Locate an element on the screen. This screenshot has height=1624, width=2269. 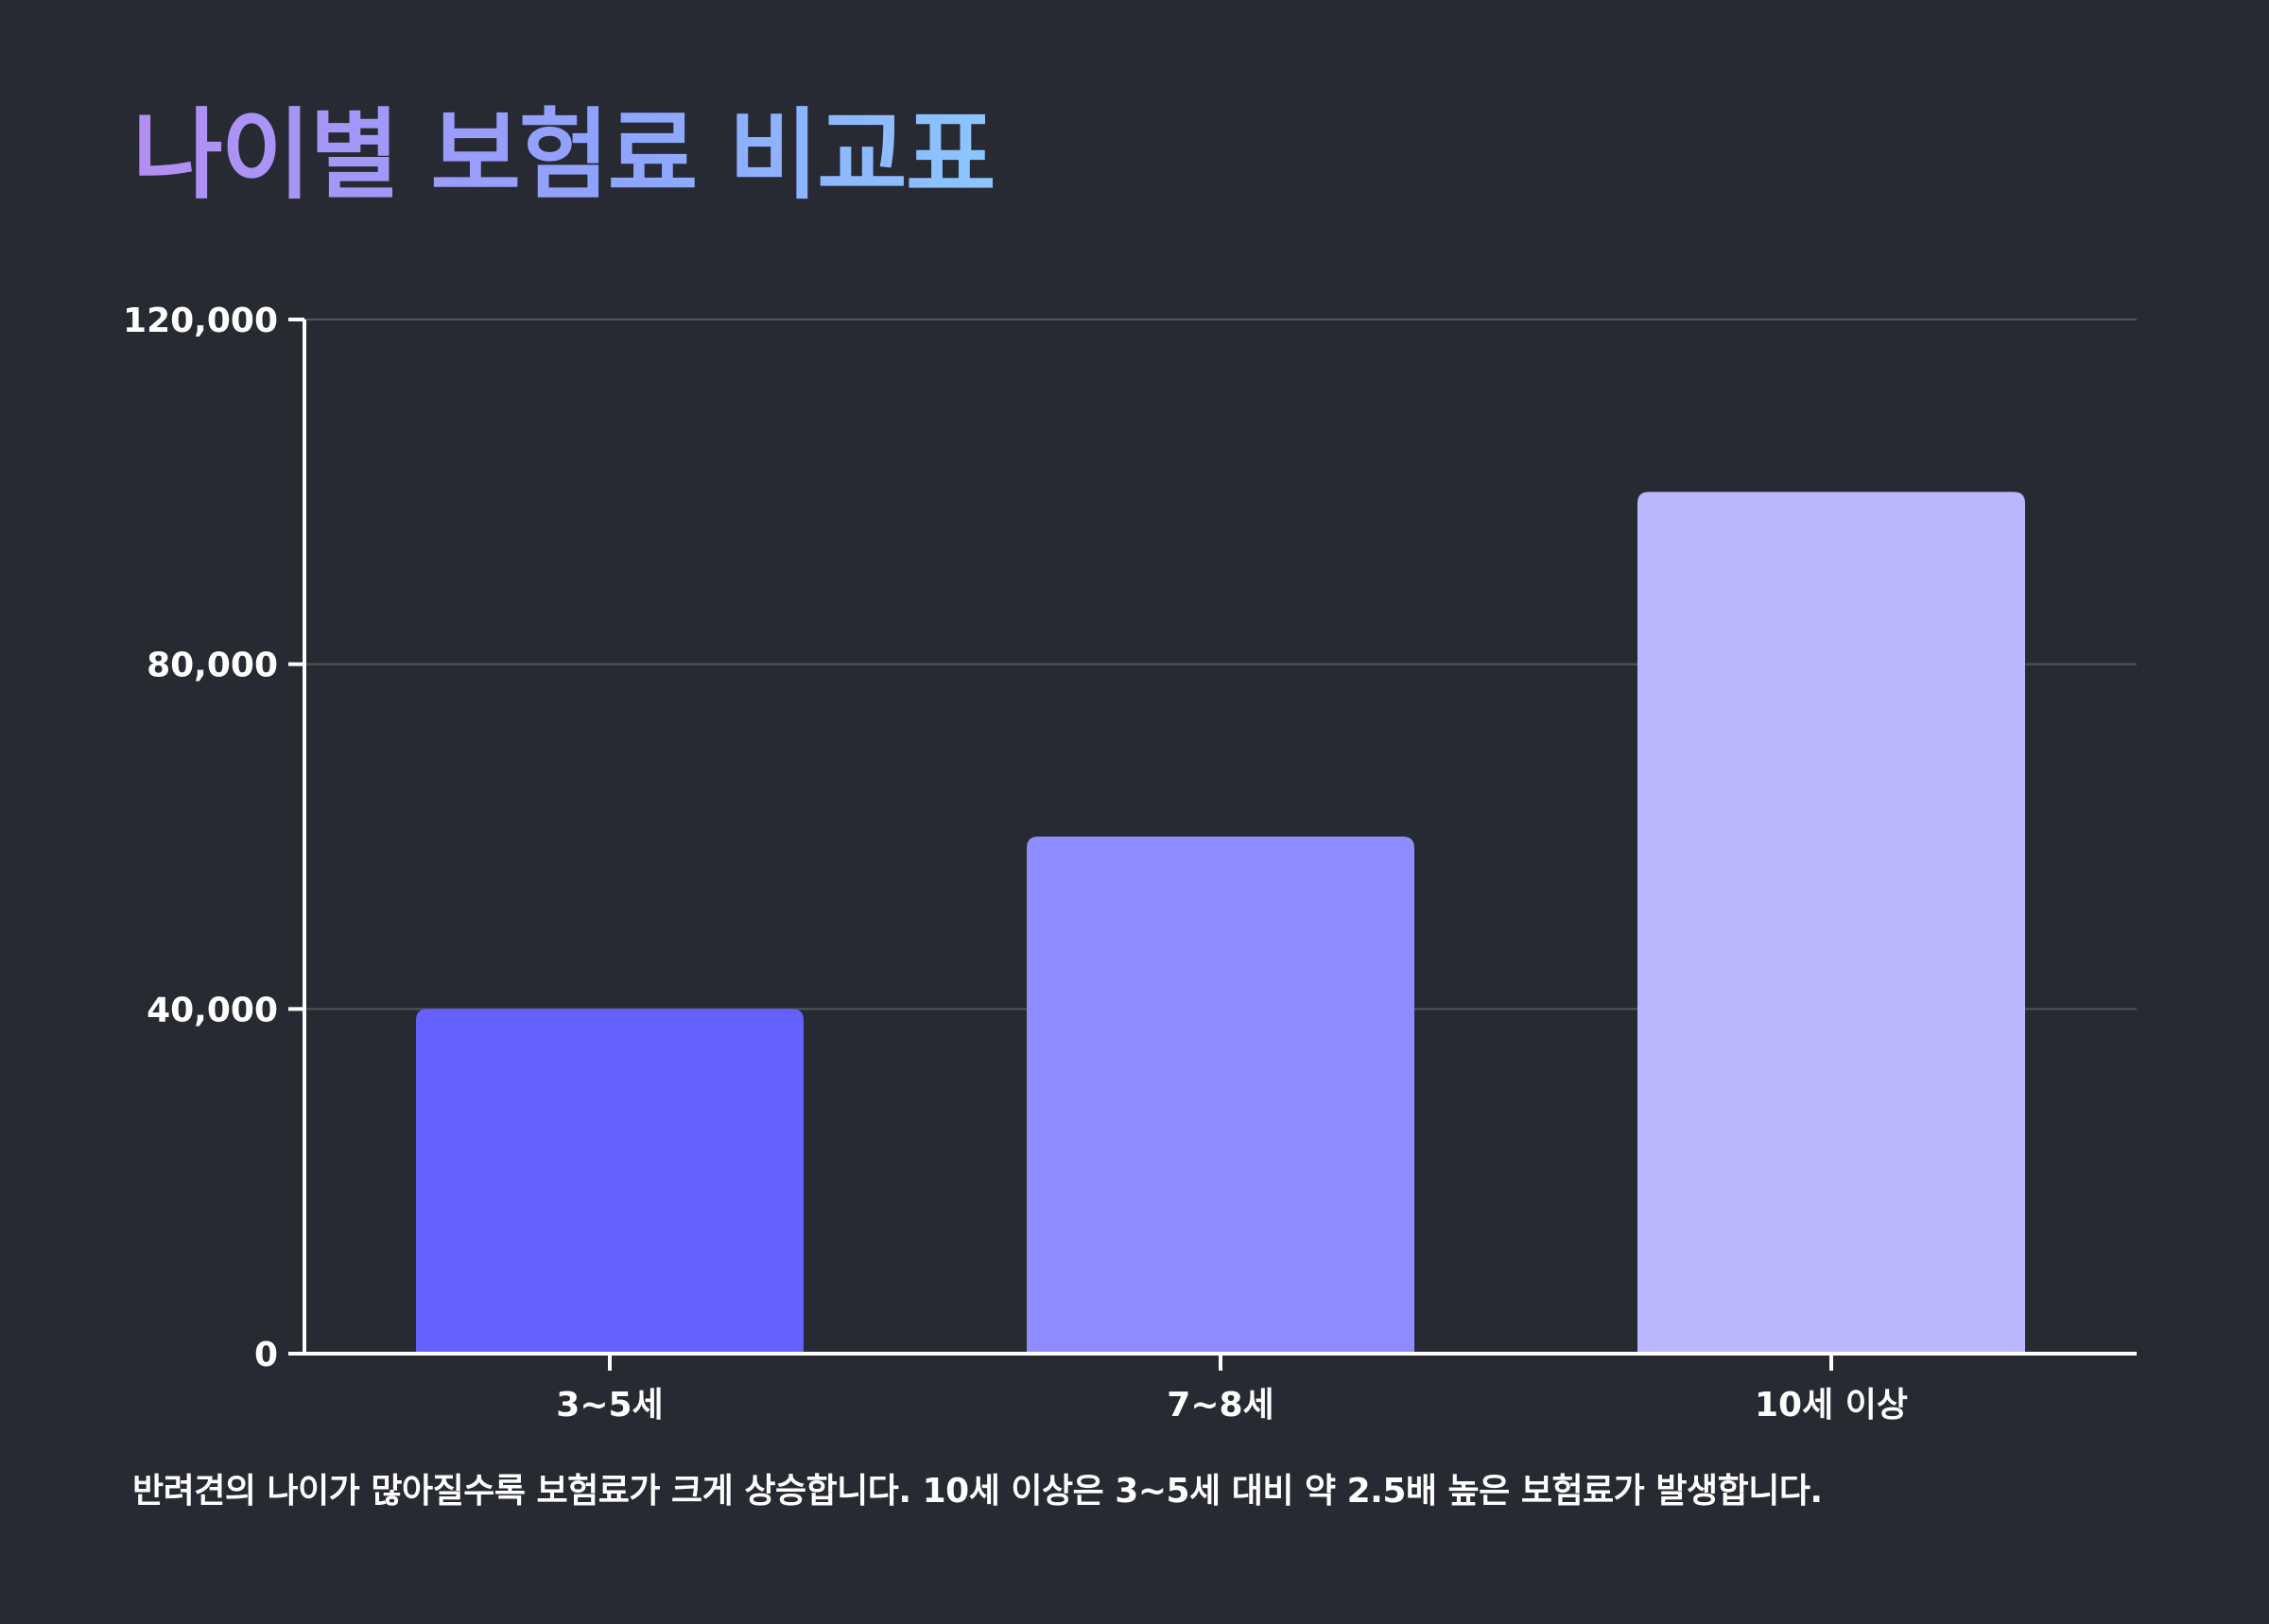
y-tick-label: 40,000 is located at coordinates (213, 1010).